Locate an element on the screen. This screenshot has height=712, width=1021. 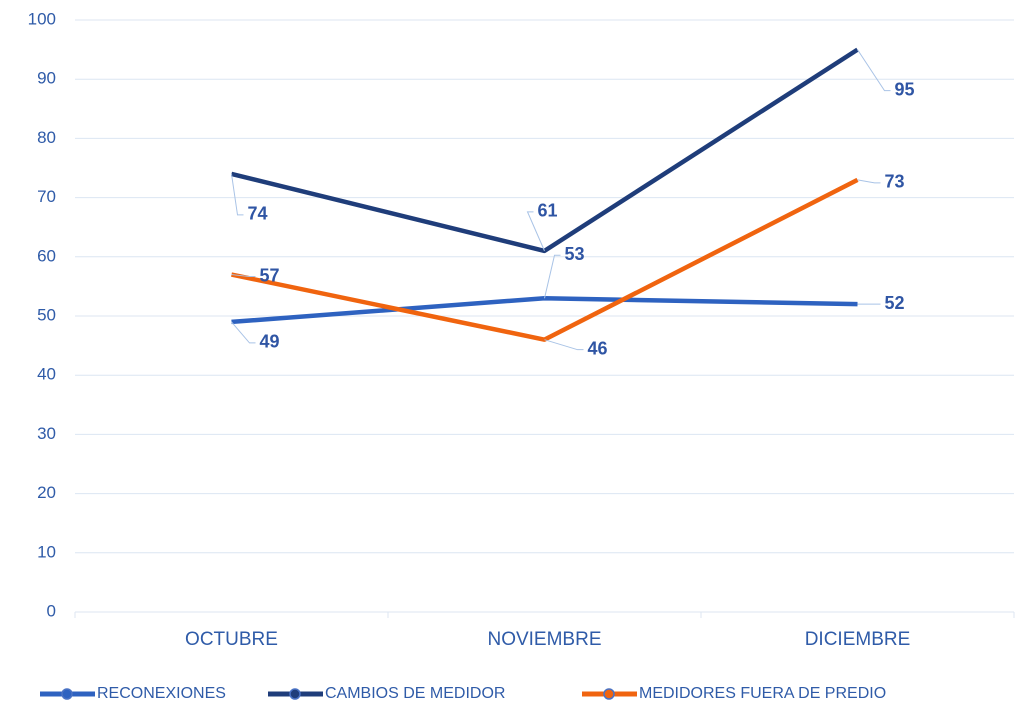
y-tick-label: 40 is located at coordinates (46, 374).